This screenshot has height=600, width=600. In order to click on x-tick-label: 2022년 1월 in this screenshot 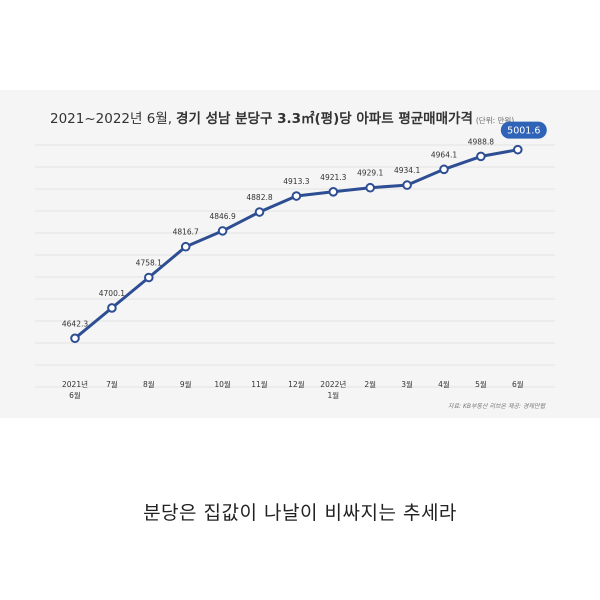, I will do `click(333, 389)`.